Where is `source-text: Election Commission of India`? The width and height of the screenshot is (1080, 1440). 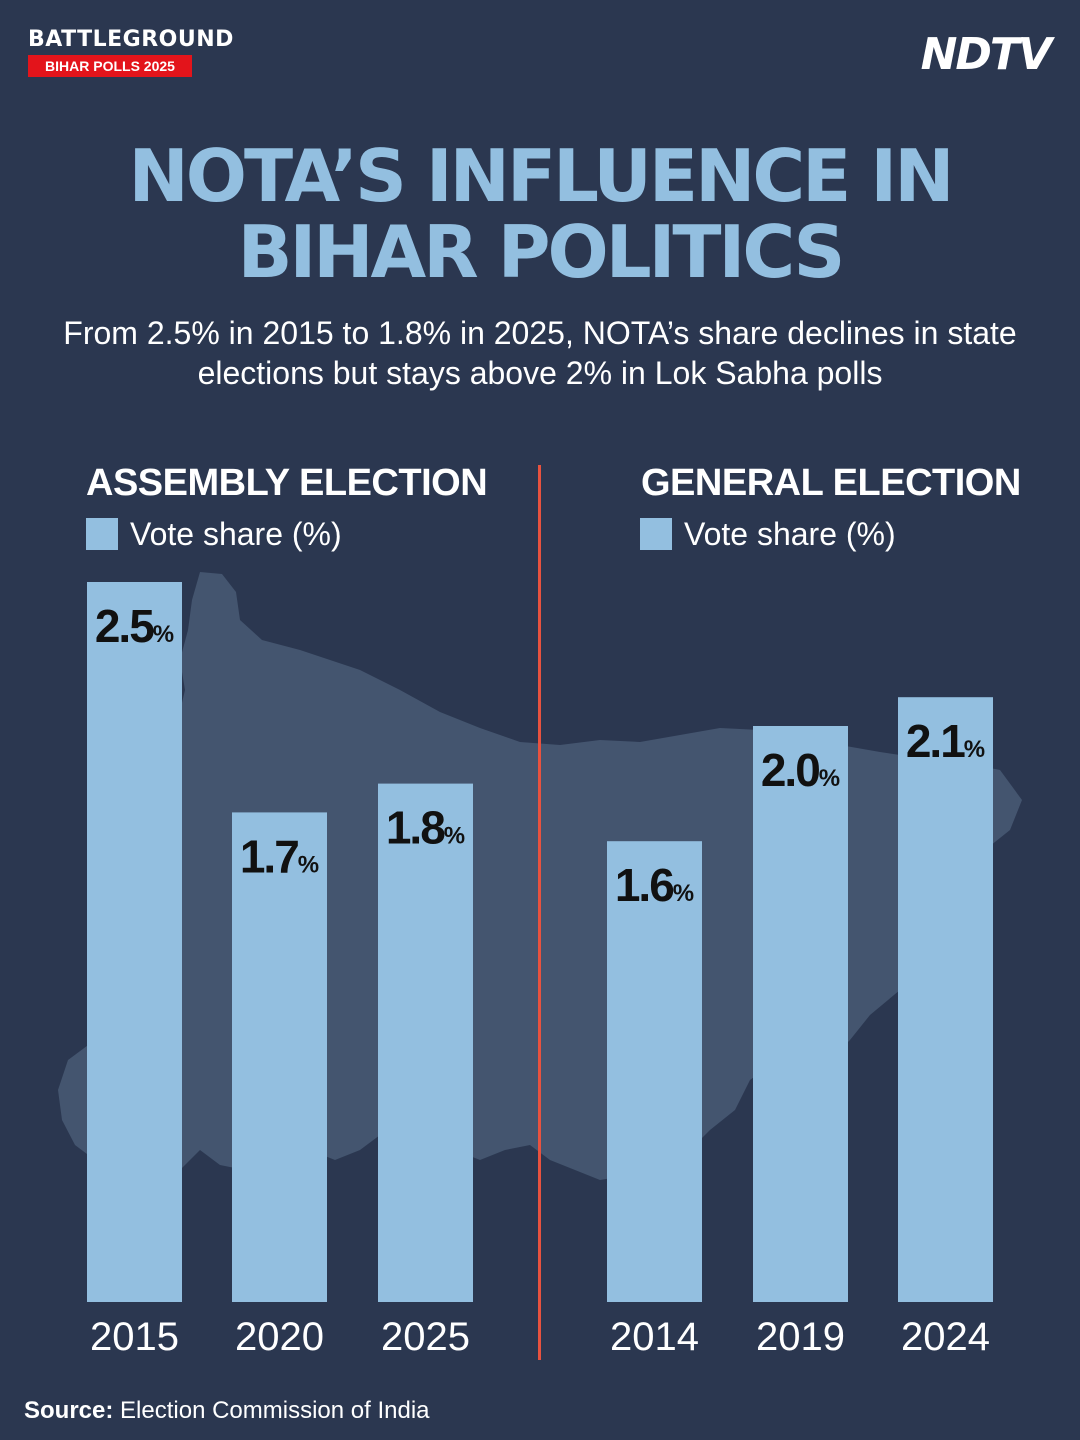
source-text: Election Commission of India is located at coordinates (275, 1410).